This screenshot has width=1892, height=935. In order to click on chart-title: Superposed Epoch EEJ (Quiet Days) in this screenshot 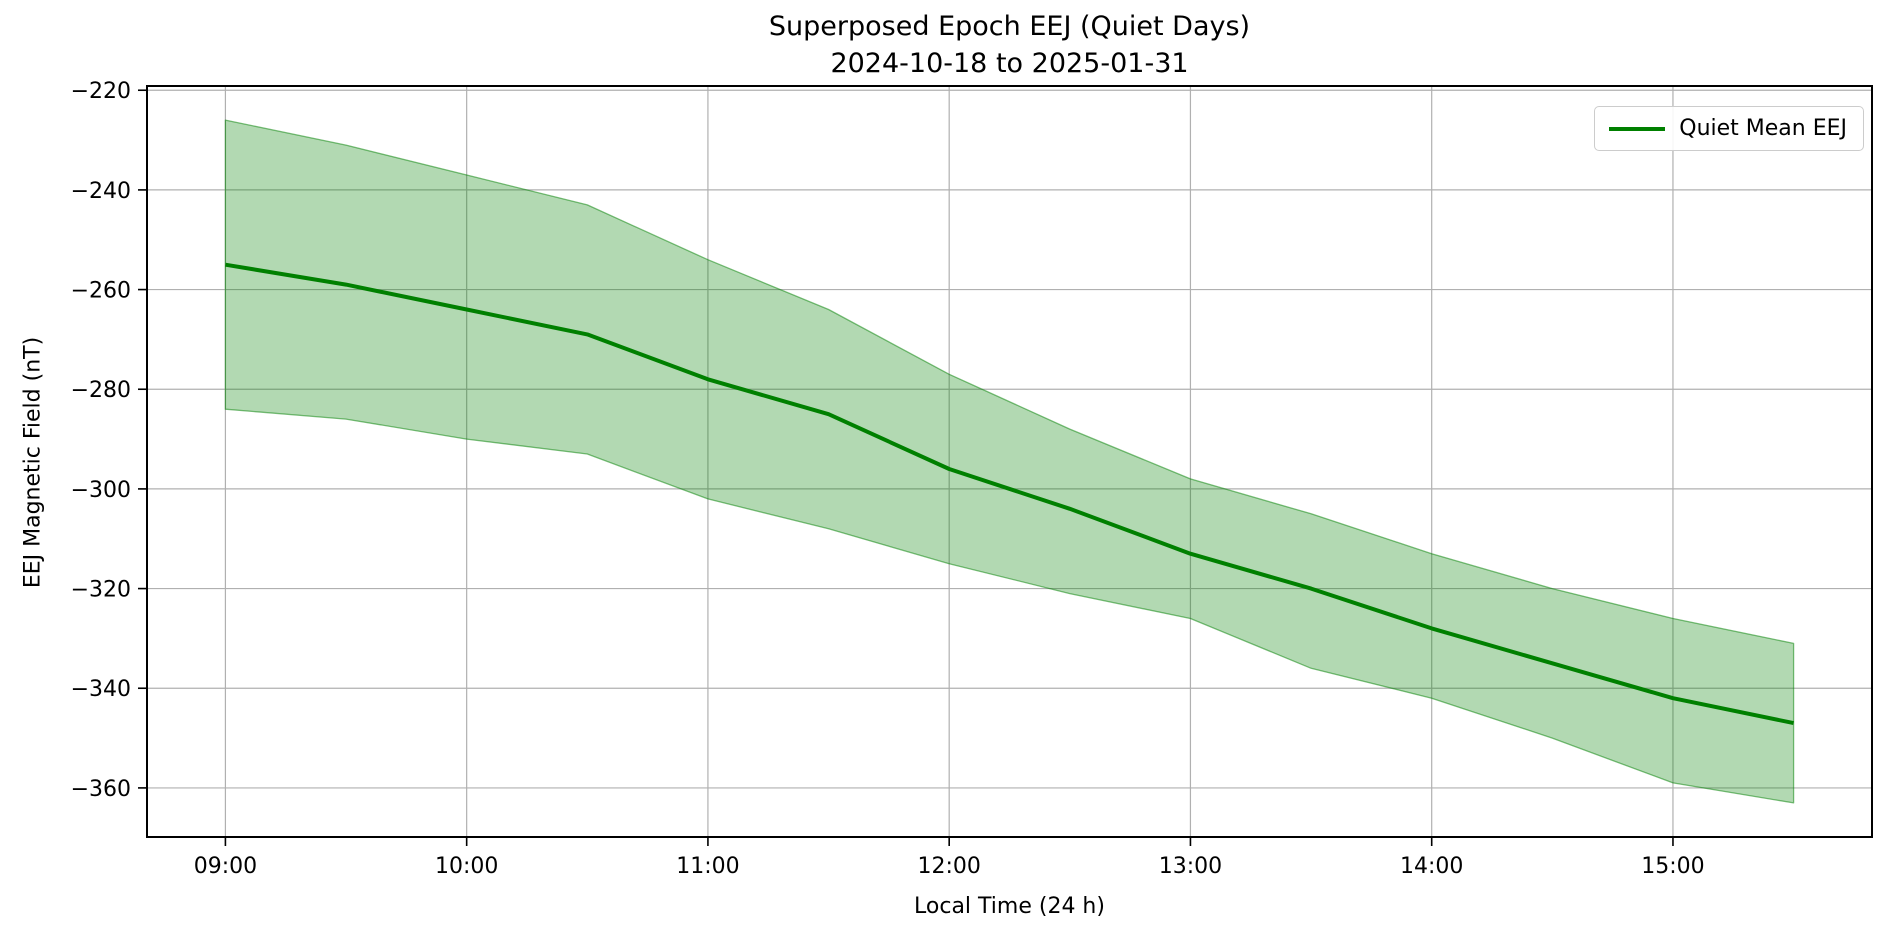, I will do `click(1009, 26)`.